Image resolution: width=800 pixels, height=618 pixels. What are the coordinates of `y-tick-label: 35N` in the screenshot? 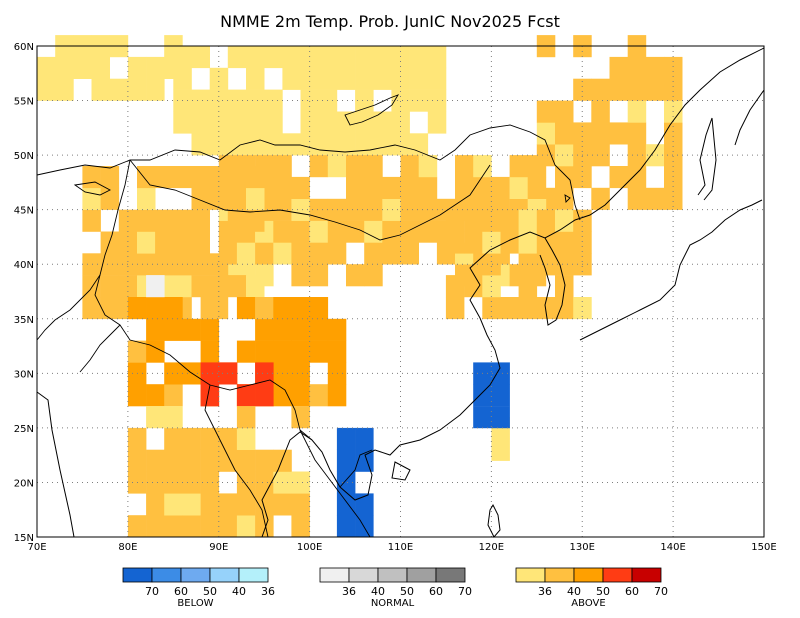 It's located at (24, 320).